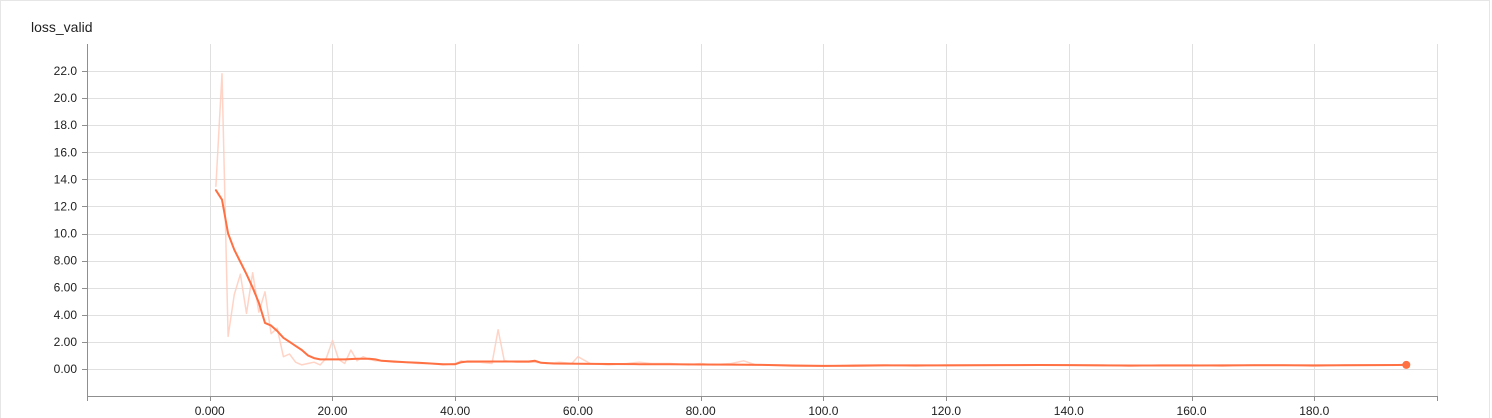 Image resolution: width=1492 pixels, height=418 pixels. What do you see at coordinates (66, 179) in the screenshot?
I see `y-tick-label: 14.0` at bounding box center [66, 179].